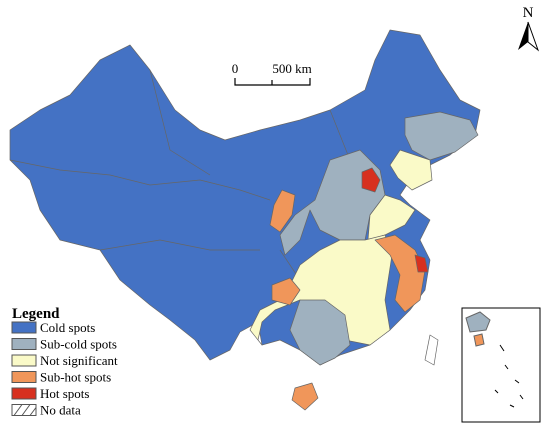 The image size is (550, 430). Describe the element at coordinates (67, 327) in the screenshot. I see `legend-label: Cold spots` at that location.